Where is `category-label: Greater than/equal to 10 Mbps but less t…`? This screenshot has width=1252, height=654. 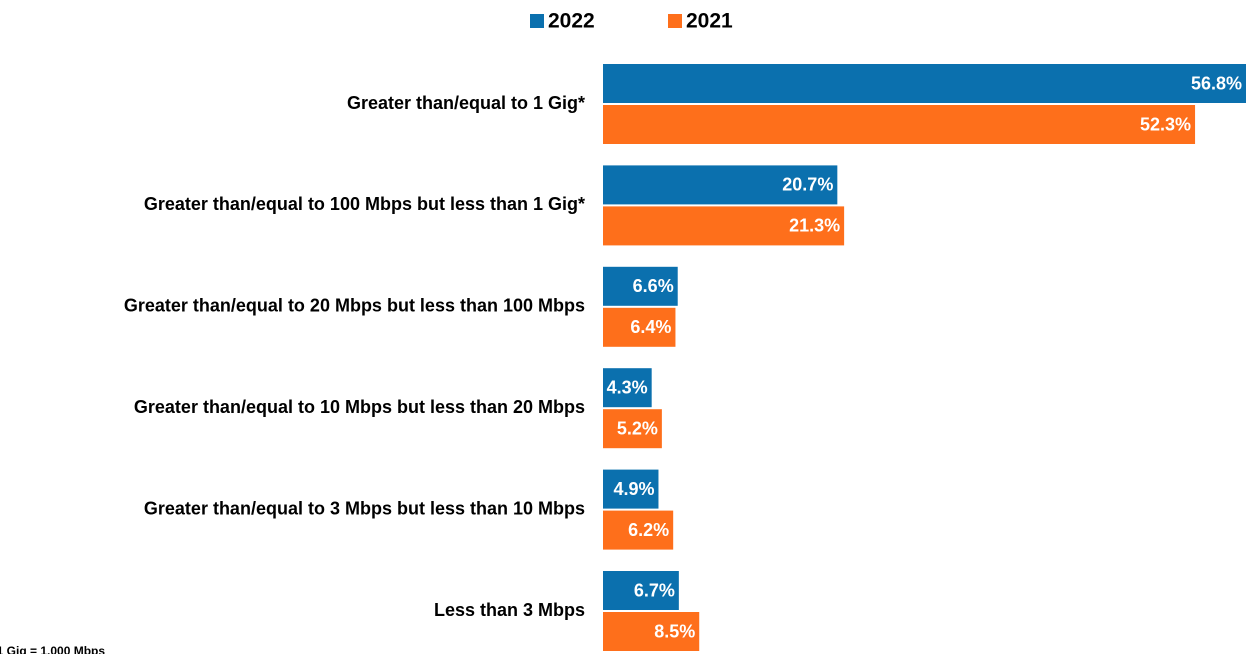
category-label: Greater than/equal to 10 Mbps but less t… is located at coordinates (359, 407).